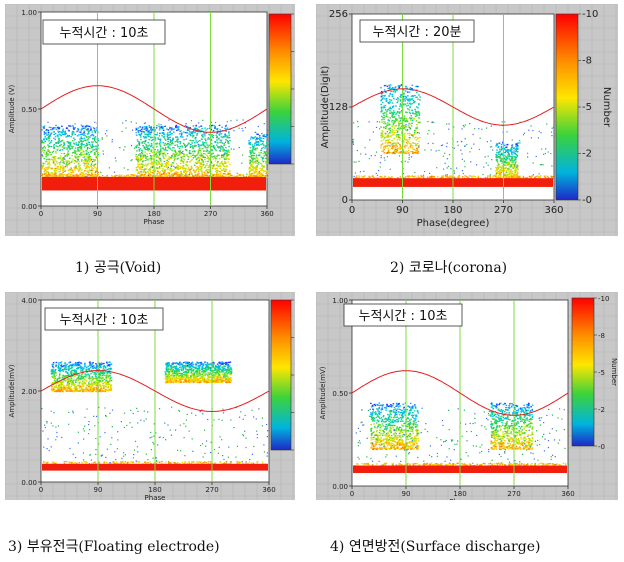 The image size is (624, 562). Describe the element at coordinates (104, 33) in the screenshot. I see `chart-title: 누적시간 : 10초` at that location.